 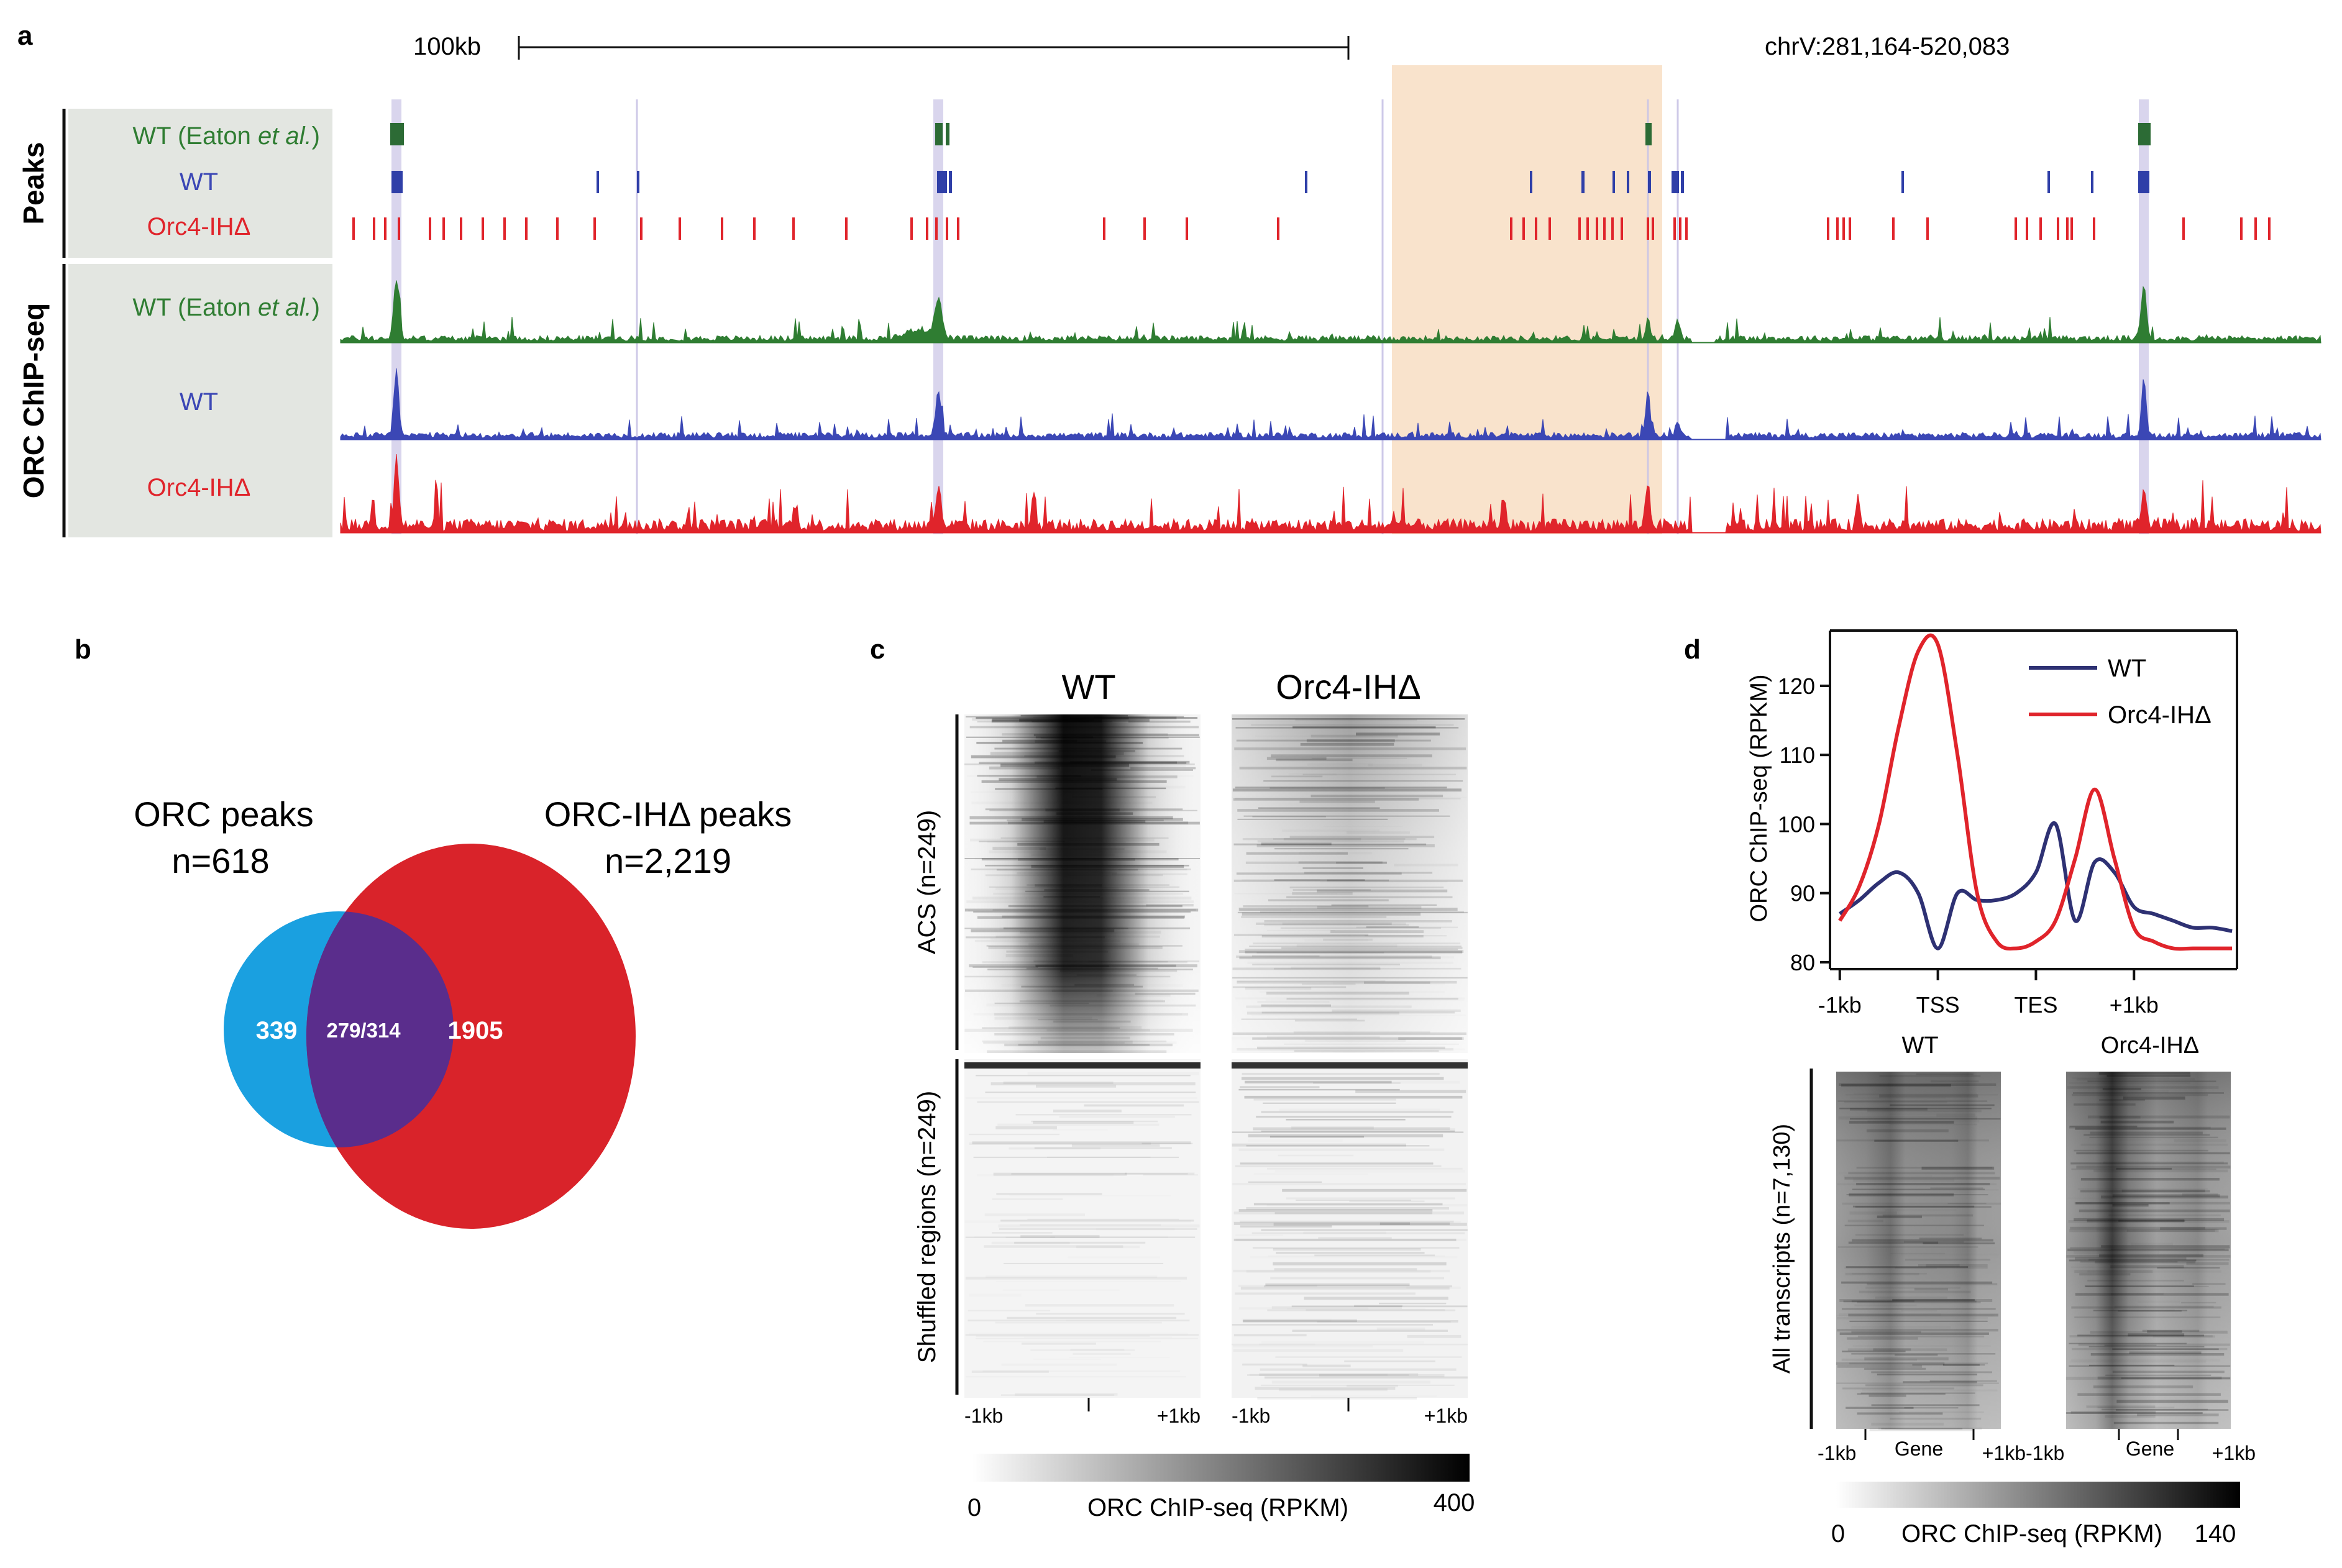 What do you see at coordinates (2033, 799) in the screenshot?
I see `metaplot-axes` at bounding box center [2033, 799].